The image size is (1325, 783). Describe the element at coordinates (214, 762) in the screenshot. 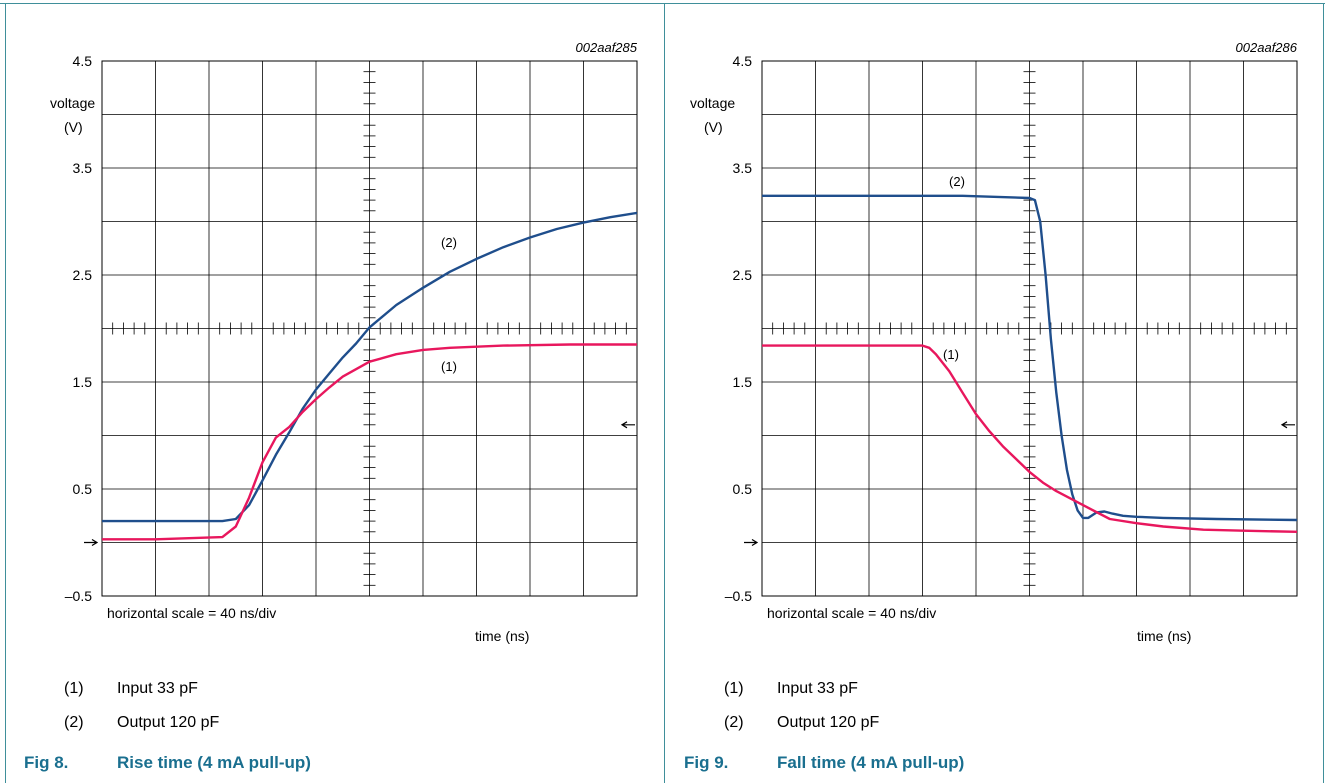

I see `figure-title: Rise time (4 mA pull-up)` at that location.